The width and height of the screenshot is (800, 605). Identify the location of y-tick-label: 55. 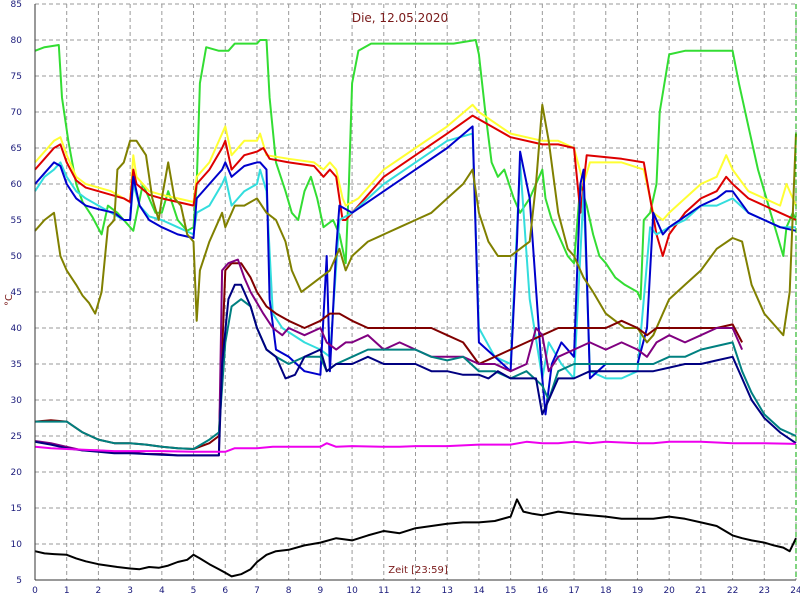
(16, 221).